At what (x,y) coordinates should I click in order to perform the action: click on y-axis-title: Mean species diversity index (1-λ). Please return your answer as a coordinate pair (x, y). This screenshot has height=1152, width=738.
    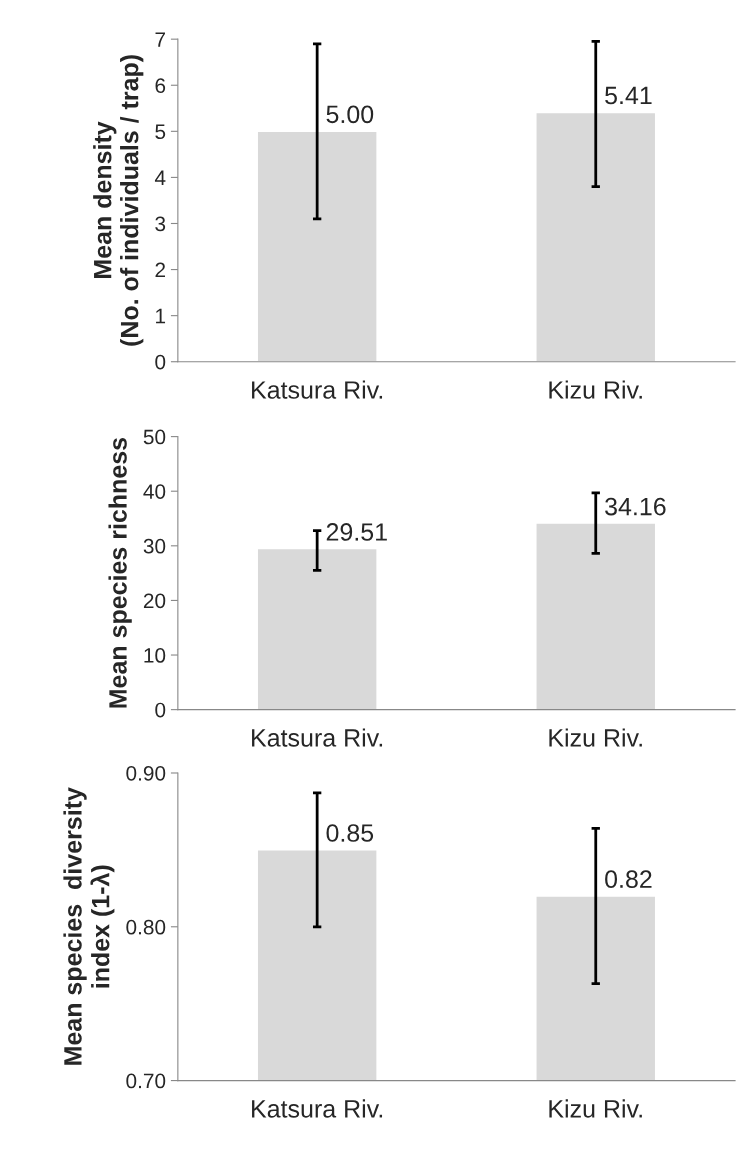
    Looking at the image, I should click on (89, 926).